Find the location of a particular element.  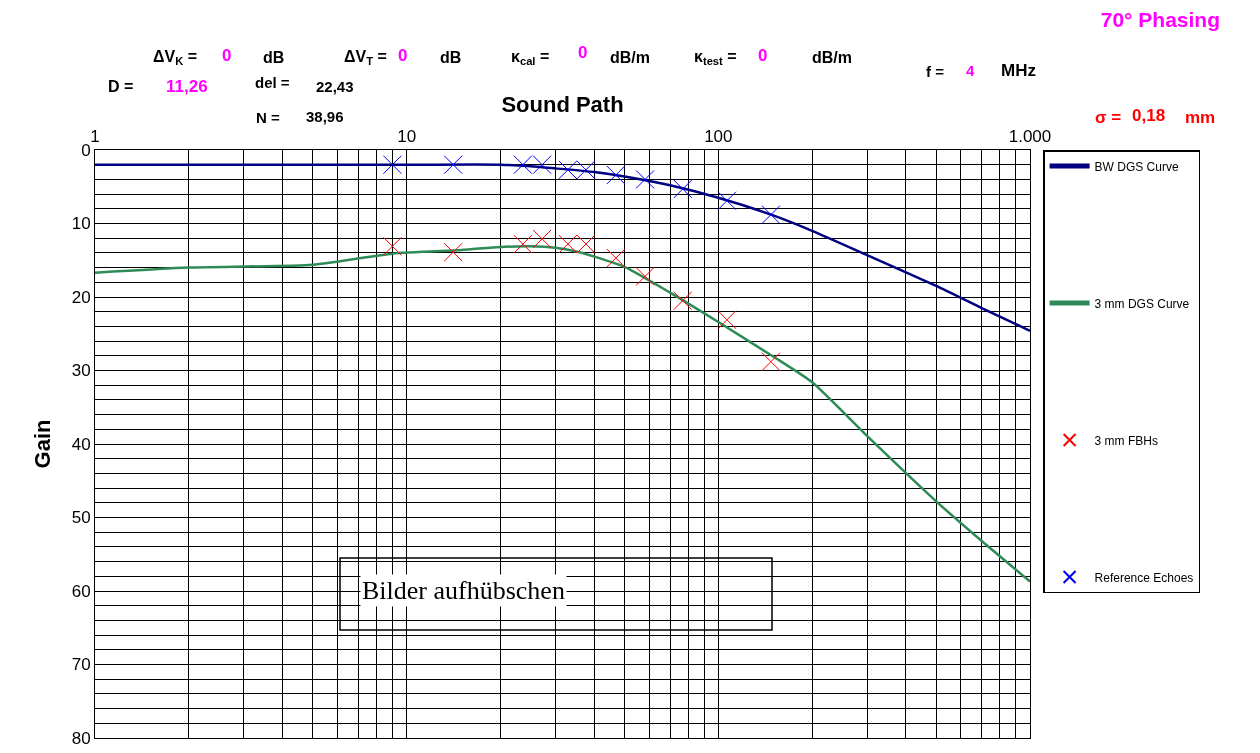

x-tick-label: 1.000 is located at coordinates (1030, 137).